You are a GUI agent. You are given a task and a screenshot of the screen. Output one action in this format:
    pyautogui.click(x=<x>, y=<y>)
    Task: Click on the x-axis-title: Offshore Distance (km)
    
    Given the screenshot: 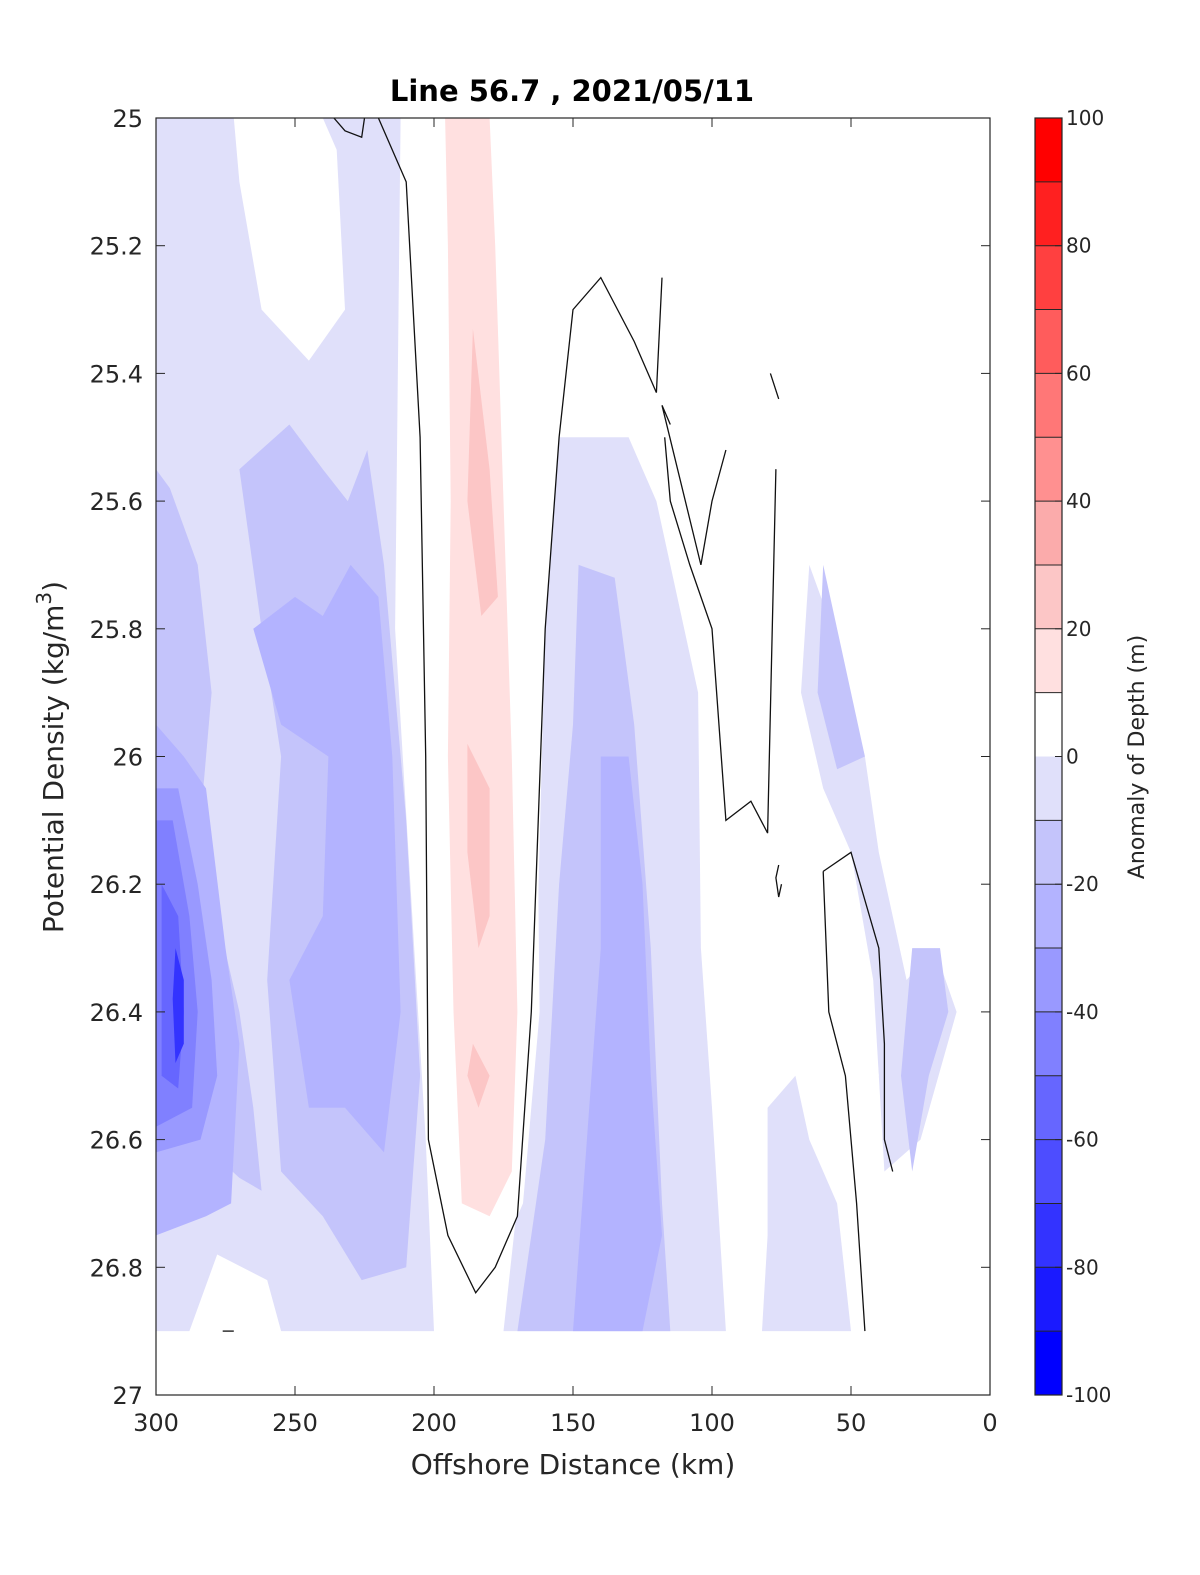 What is the action you would take?
    pyautogui.click(x=573, y=1464)
    